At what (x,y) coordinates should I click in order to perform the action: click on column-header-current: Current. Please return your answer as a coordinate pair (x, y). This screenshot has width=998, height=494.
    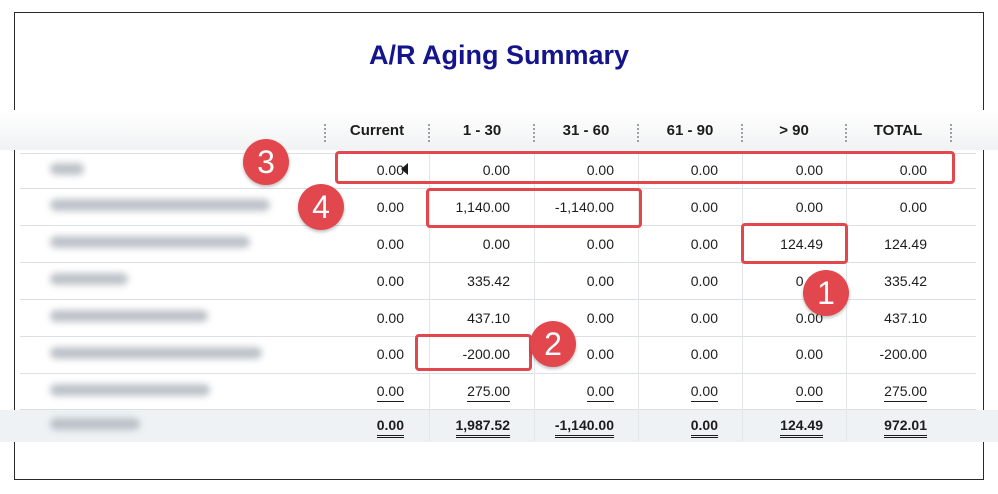
    Looking at the image, I should click on (377, 130).